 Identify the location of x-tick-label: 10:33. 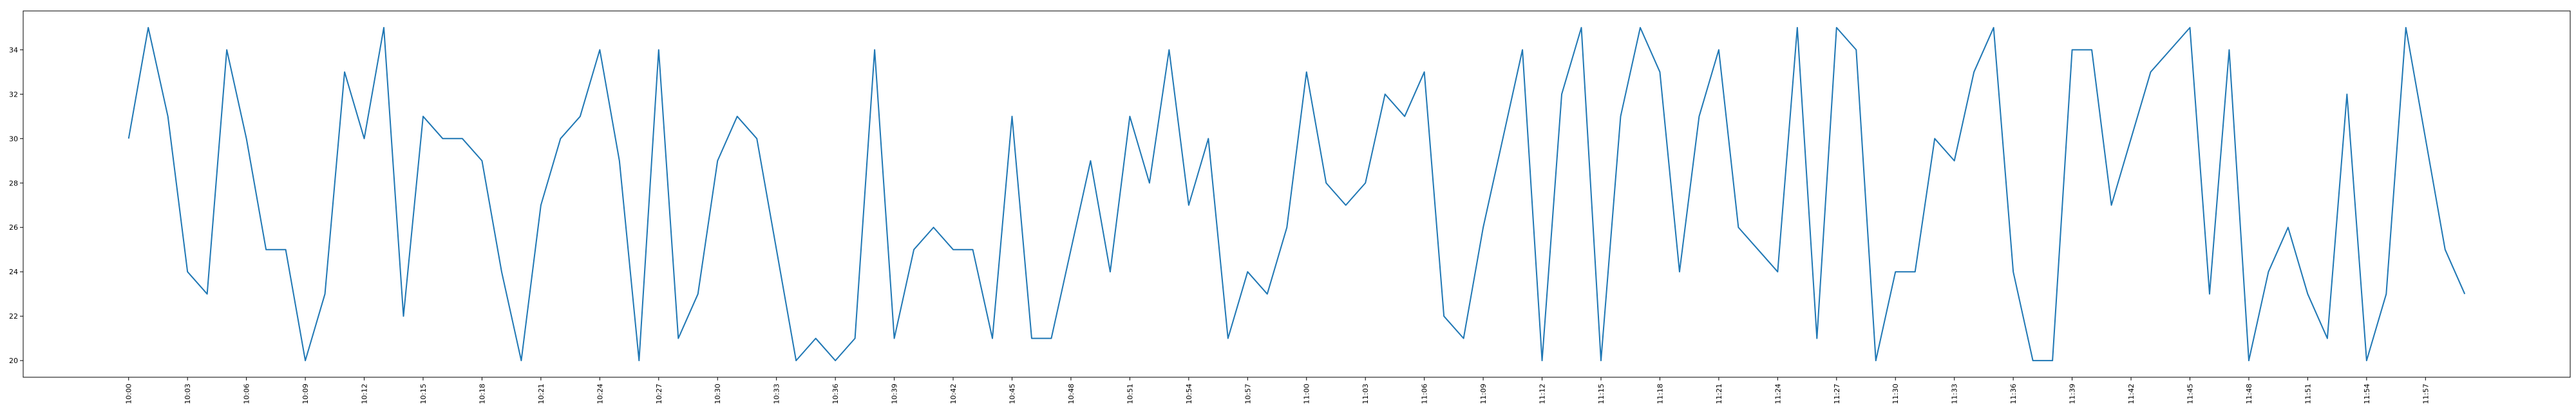
(777, 394).